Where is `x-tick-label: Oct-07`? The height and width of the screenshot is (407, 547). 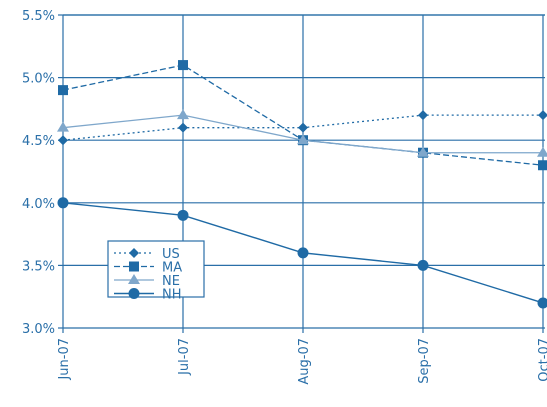
x-tick-label: Oct-07 is located at coordinates (542, 360).